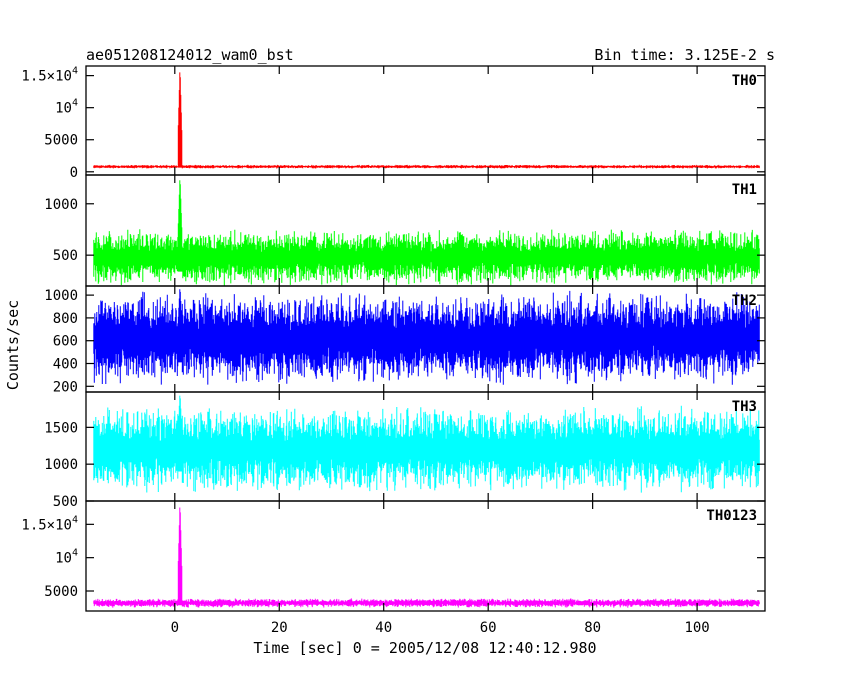  Describe the element at coordinates (684, 55) in the screenshot. I see `bin-time-label: Bin time: 3.125E-2 s` at that location.